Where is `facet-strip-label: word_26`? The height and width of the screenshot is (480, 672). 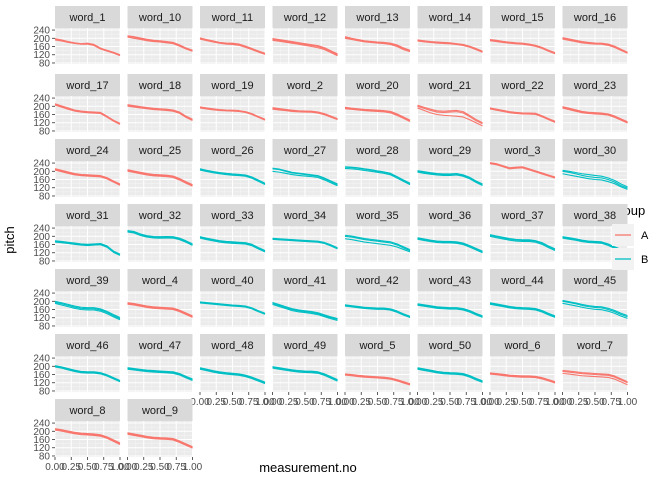 facet-strip-label: word_26 is located at coordinates (231, 151).